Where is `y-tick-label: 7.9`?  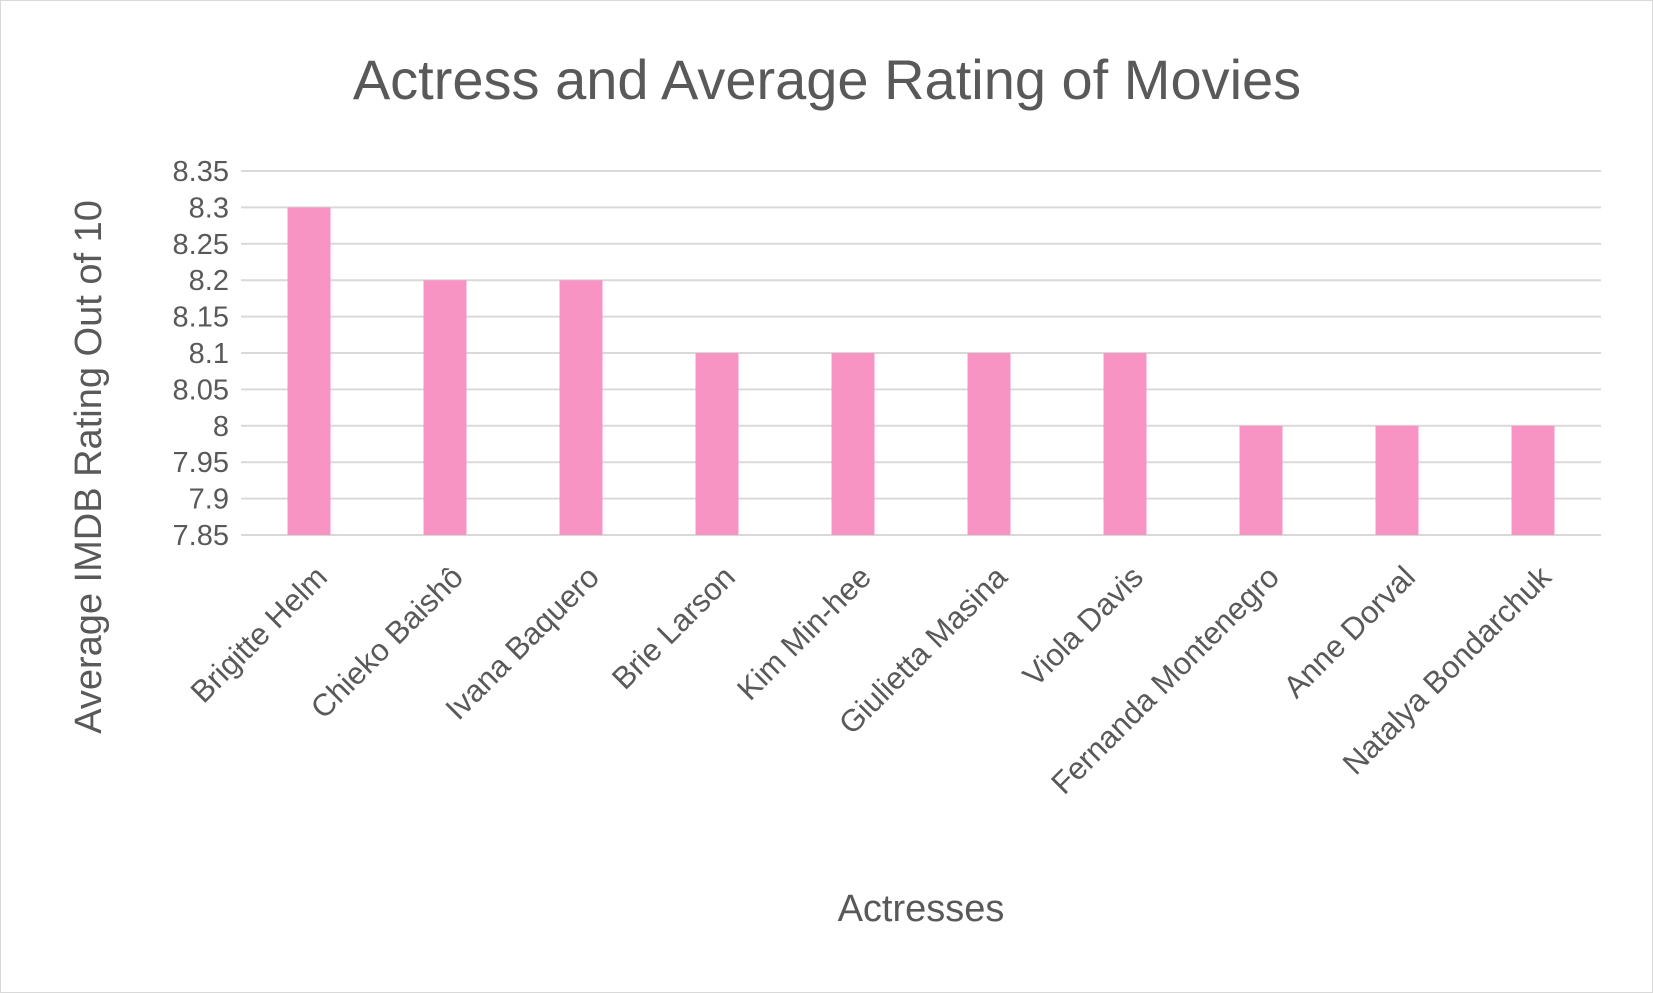
y-tick-label: 7.9 is located at coordinates (209, 500).